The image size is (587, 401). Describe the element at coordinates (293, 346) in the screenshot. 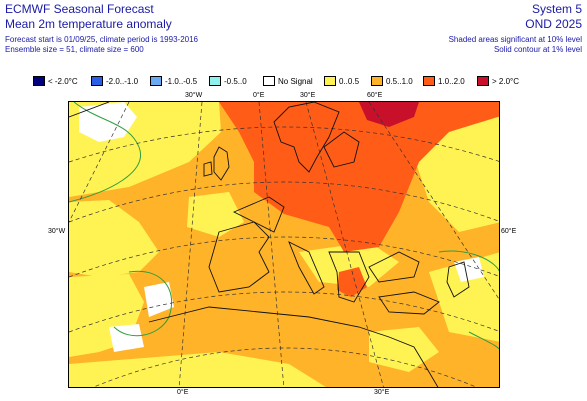

I see `coast-north-africa` at that location.